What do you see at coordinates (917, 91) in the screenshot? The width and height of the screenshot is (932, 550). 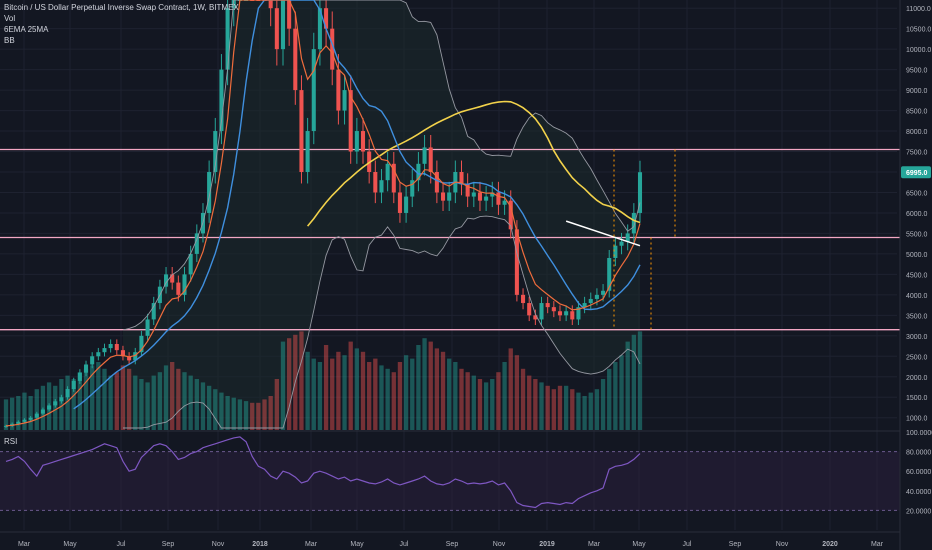 I see `price-tick-label: 9000.0` at bounding box center [917, 91].